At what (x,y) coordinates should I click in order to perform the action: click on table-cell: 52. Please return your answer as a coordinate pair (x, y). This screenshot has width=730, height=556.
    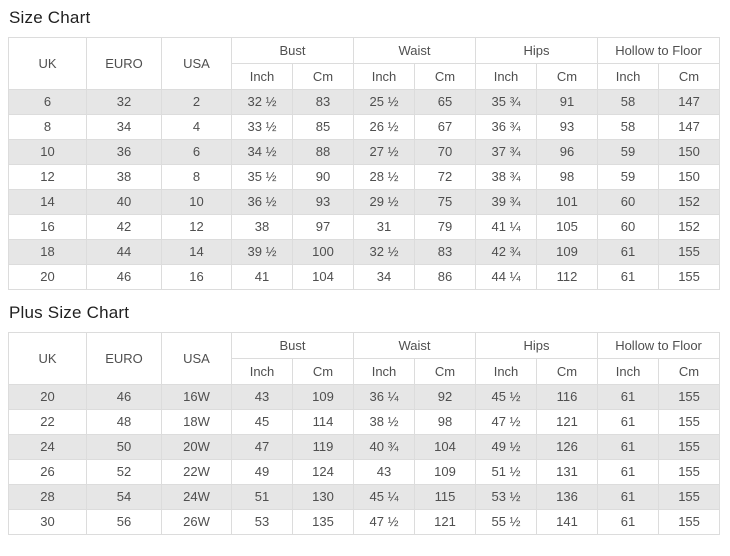
    Looking at the image, I should click on (124, 472).